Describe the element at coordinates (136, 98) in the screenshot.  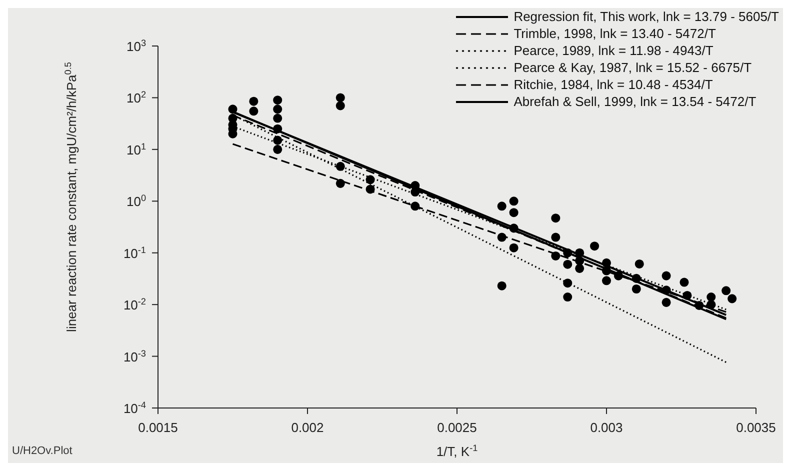
I see `y-tick-label: 10$^{2}$` at that location.